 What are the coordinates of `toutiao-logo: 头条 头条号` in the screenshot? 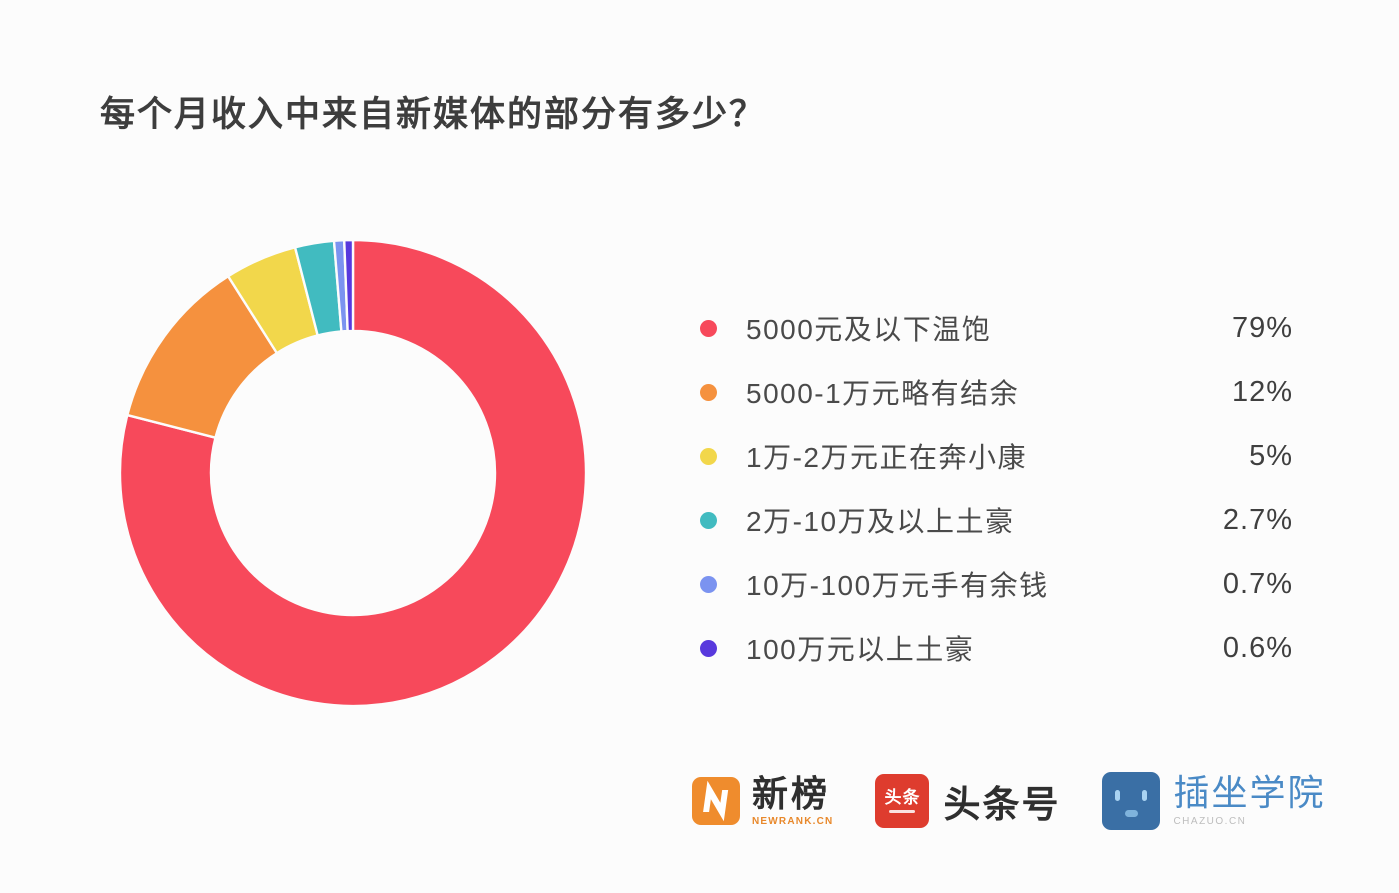 It's located at (967, 801).